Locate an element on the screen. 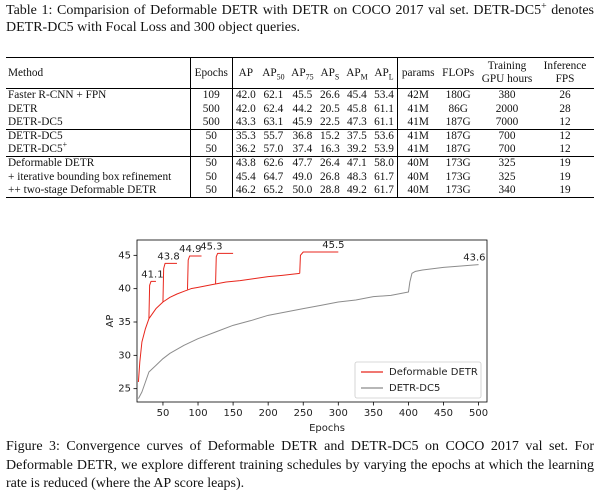  table-cell: ++ two-stage Deformable DETR is located at coordinates (98, 190).